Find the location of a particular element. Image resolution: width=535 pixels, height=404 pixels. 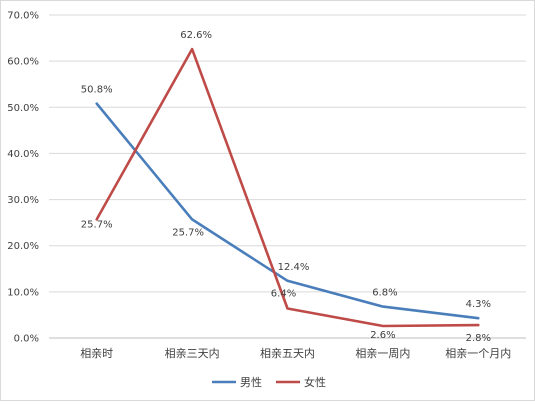

data-label: 6.8% is located at coordinates (384, 293).